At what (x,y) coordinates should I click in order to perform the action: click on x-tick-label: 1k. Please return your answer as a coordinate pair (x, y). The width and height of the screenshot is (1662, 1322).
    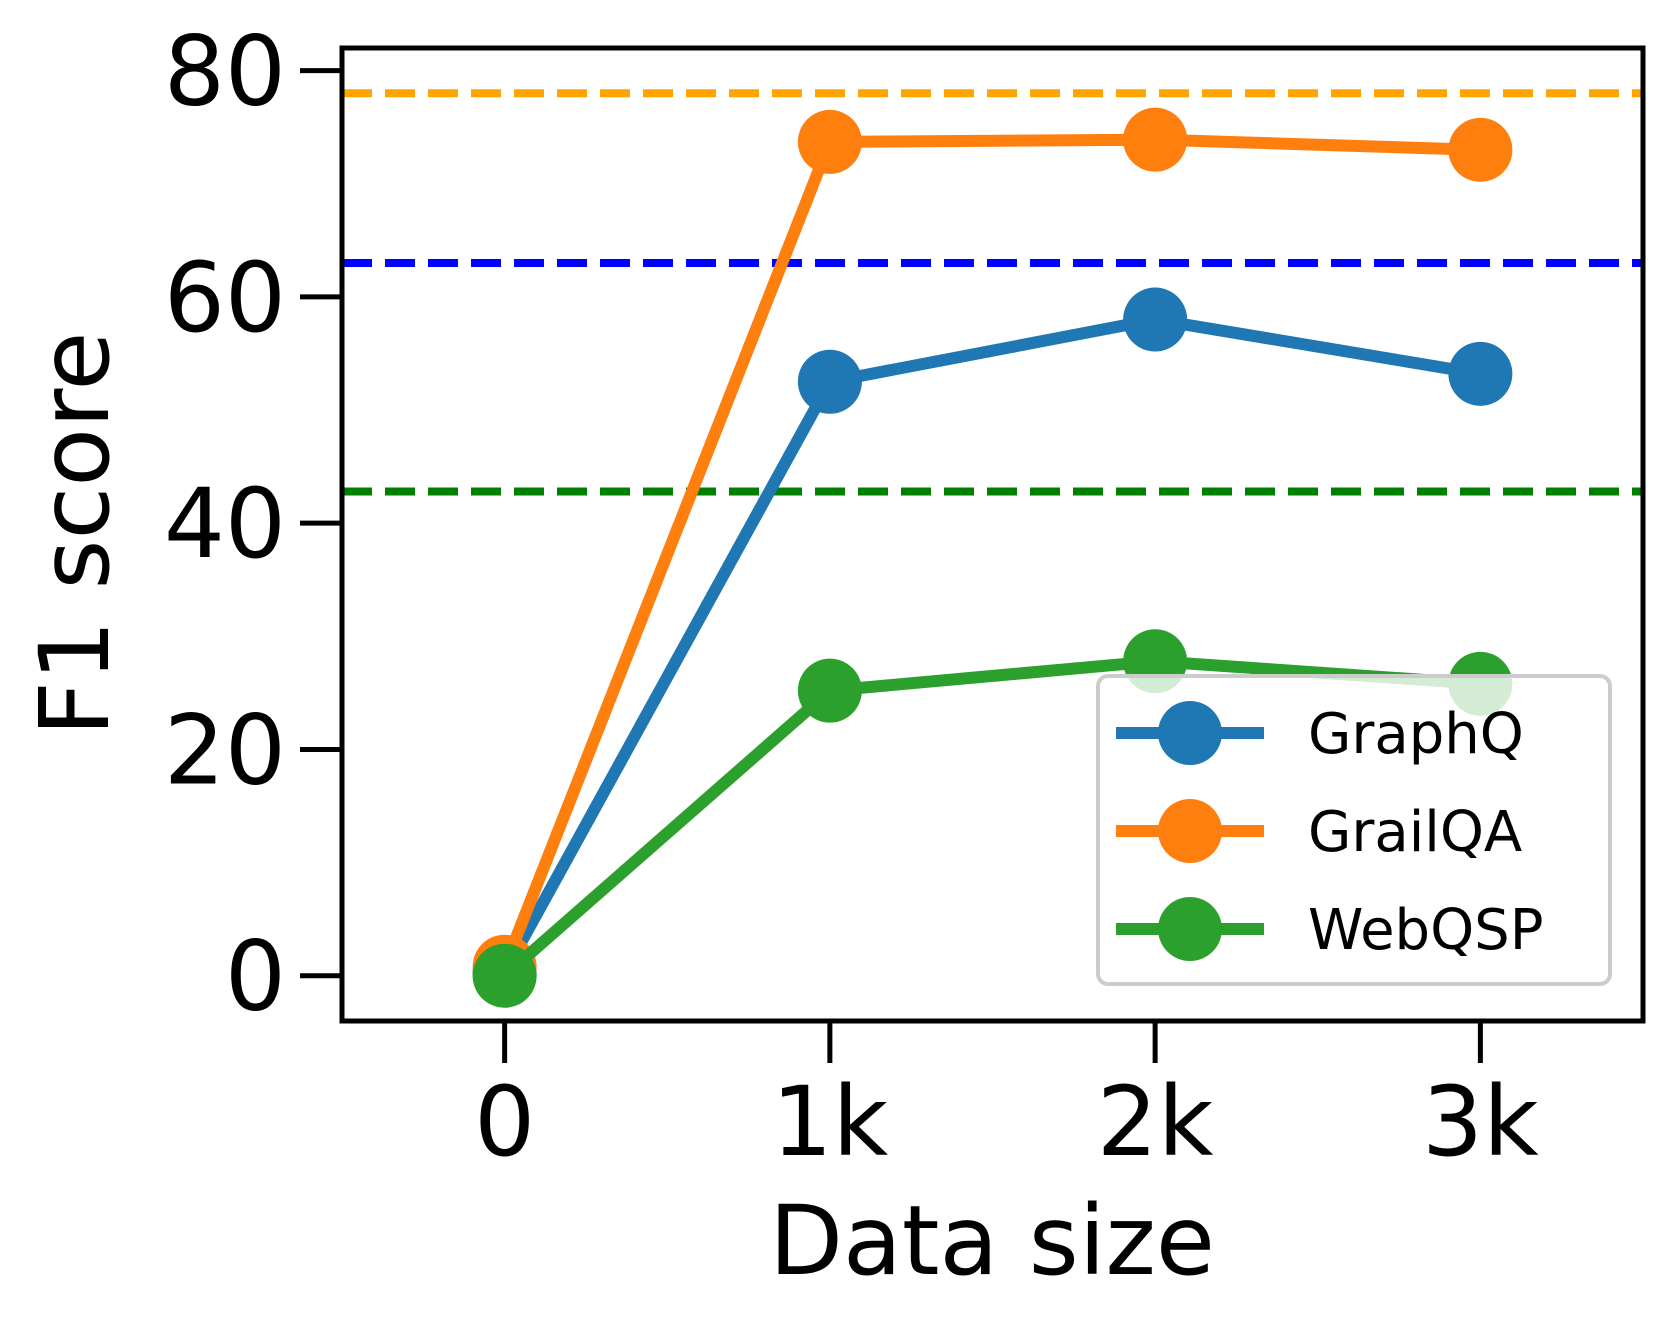
    Looking at the image, I should click on (830, 1122).